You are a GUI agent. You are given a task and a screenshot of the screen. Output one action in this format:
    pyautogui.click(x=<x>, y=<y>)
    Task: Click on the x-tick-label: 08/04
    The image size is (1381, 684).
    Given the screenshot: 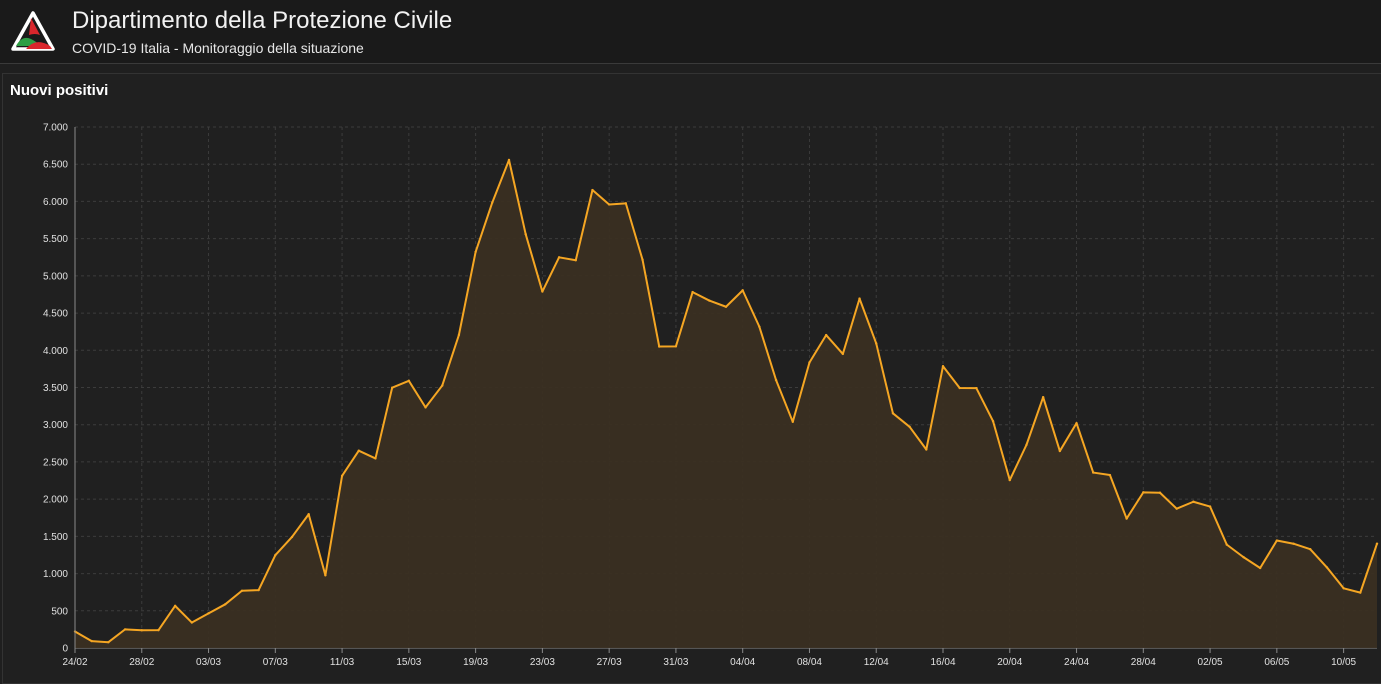 What is the action you would take?
    pyautogui.click(x=809, y=662)
    